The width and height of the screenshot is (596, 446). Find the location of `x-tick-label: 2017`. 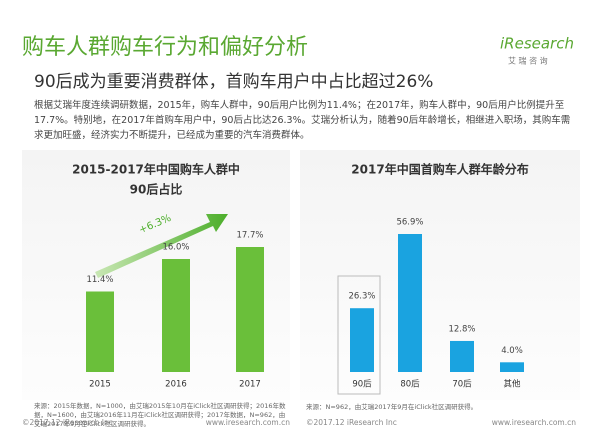

x-tick-label: 2017 is located at coordinates (250, 385).